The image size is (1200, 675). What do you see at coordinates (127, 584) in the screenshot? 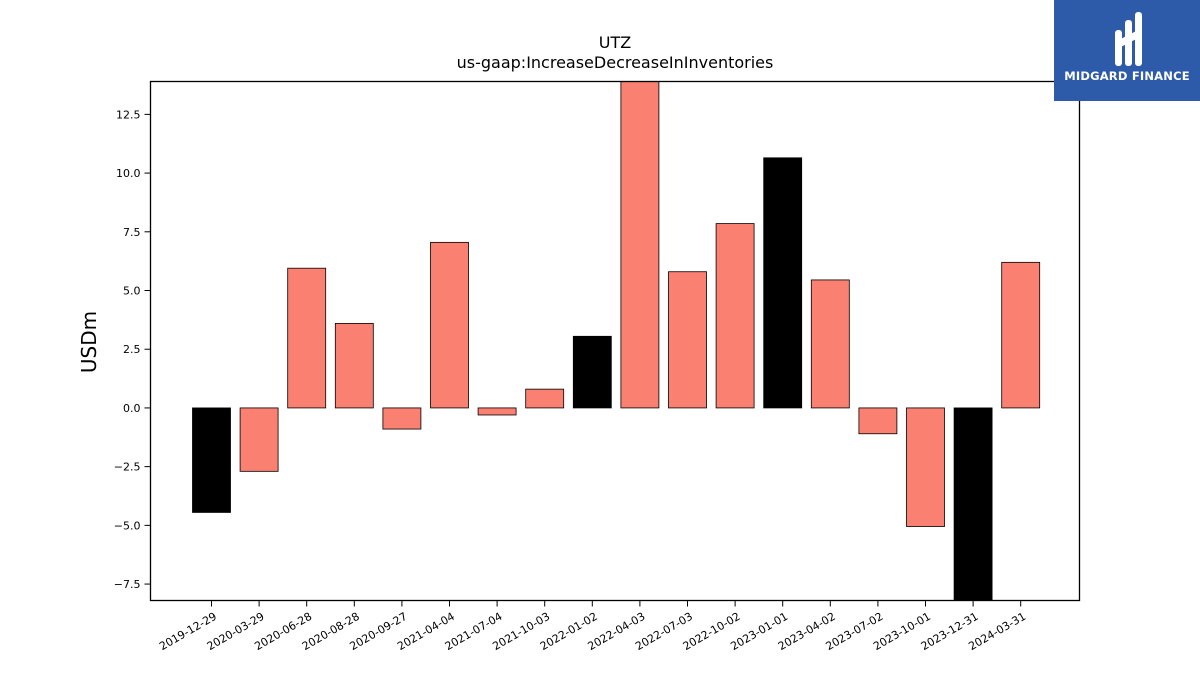
I see `y-tick-label: −7.5` at bounding box center [127, 584].